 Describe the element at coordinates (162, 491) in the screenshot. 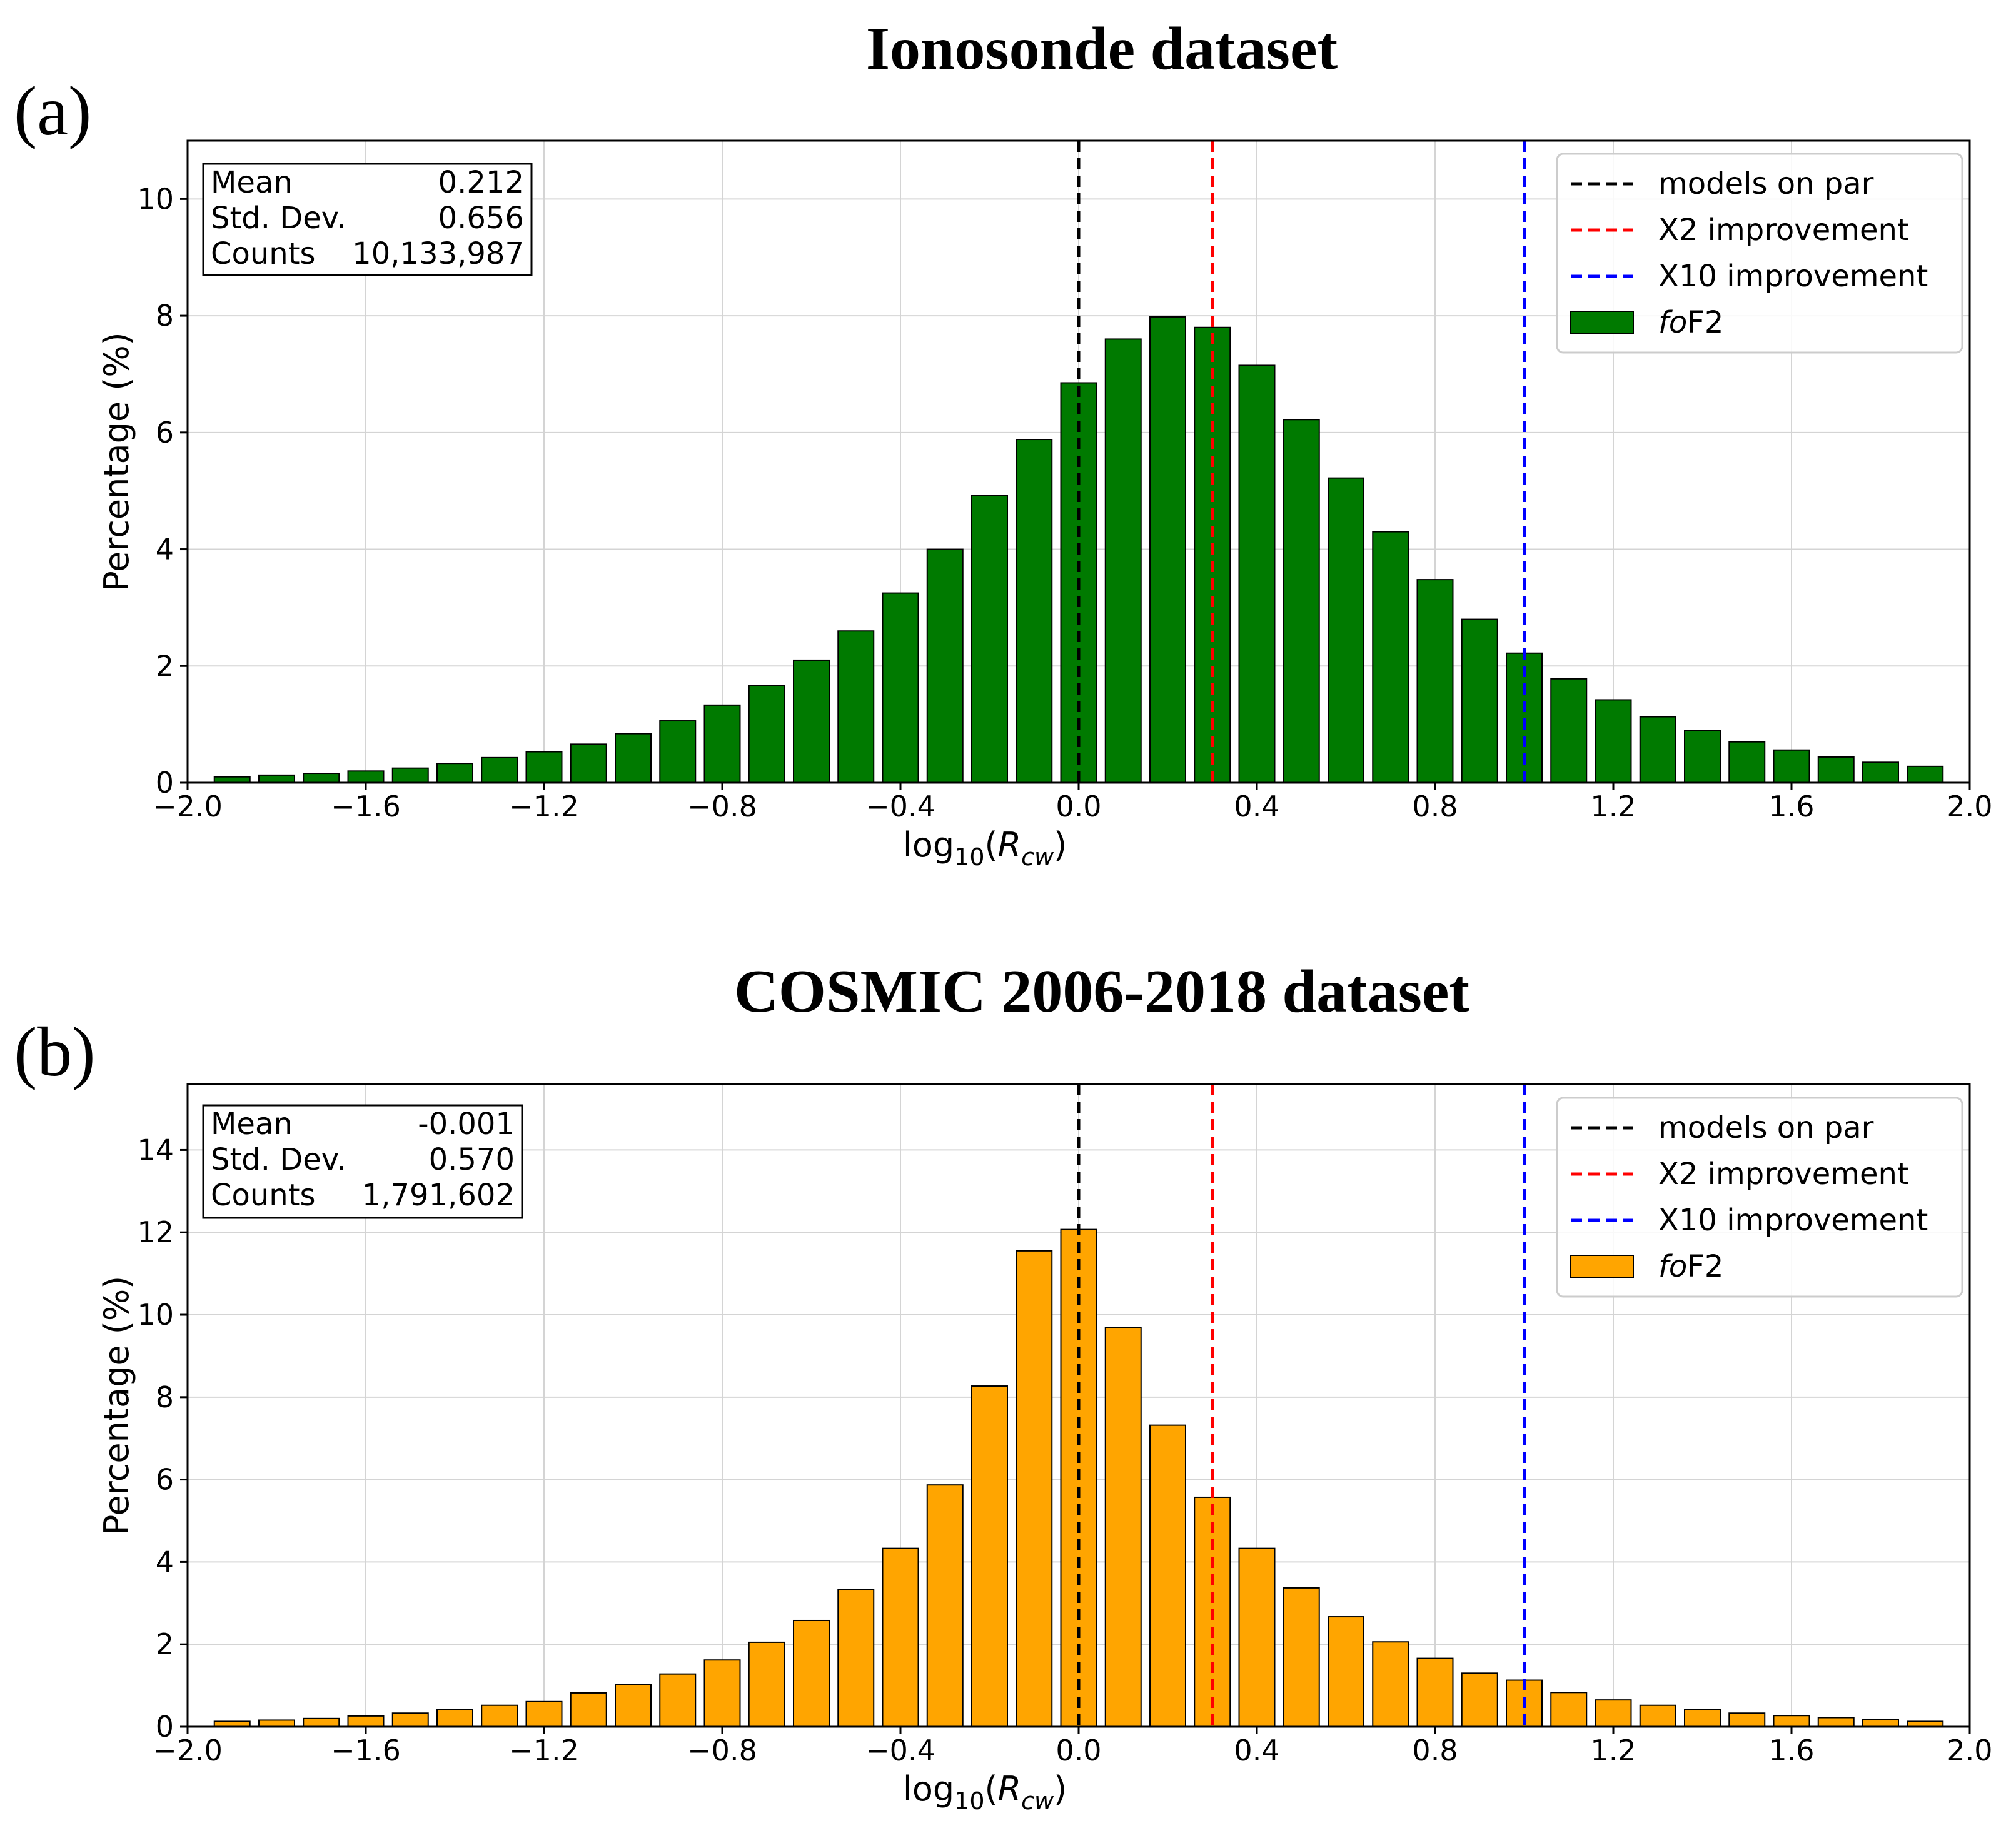

I see `y-axis: 0 2 4 6 8 10` at that location.